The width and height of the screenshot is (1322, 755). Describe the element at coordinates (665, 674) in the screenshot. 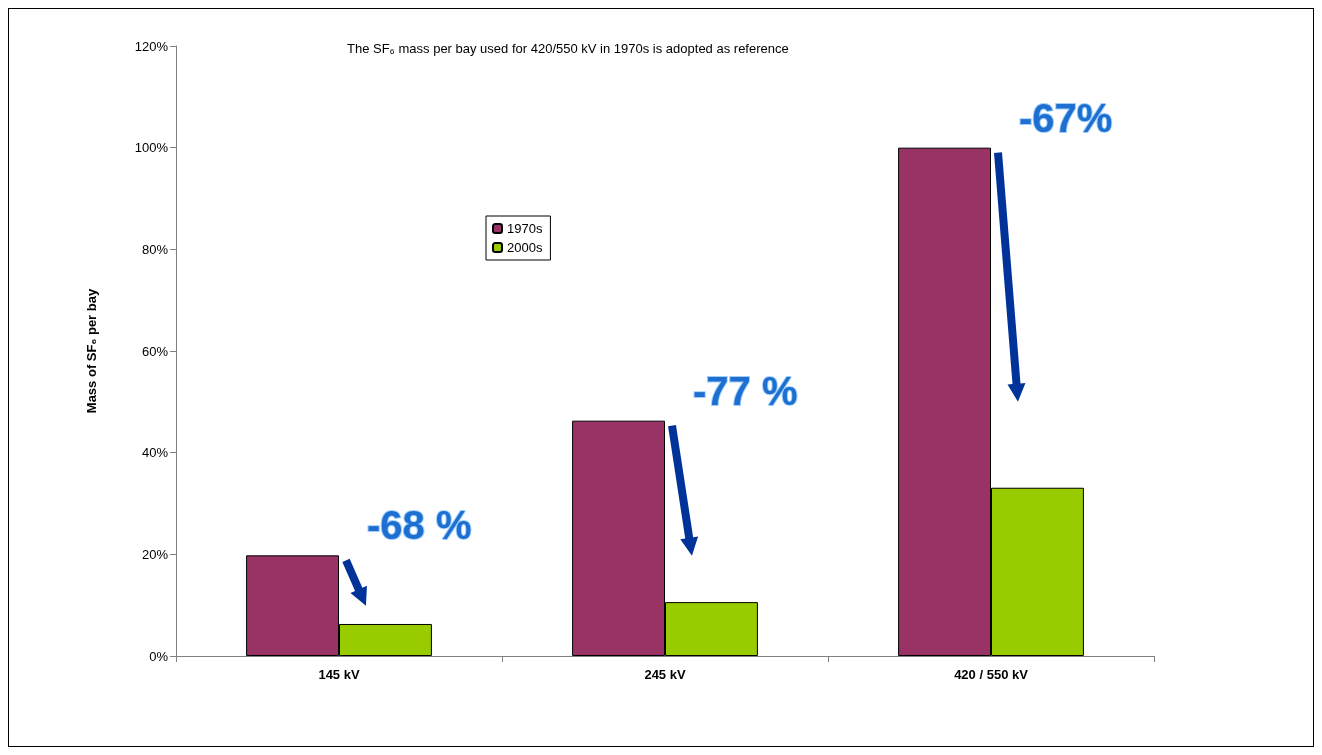

I see `x-tick-label: 245 kV` at that location.